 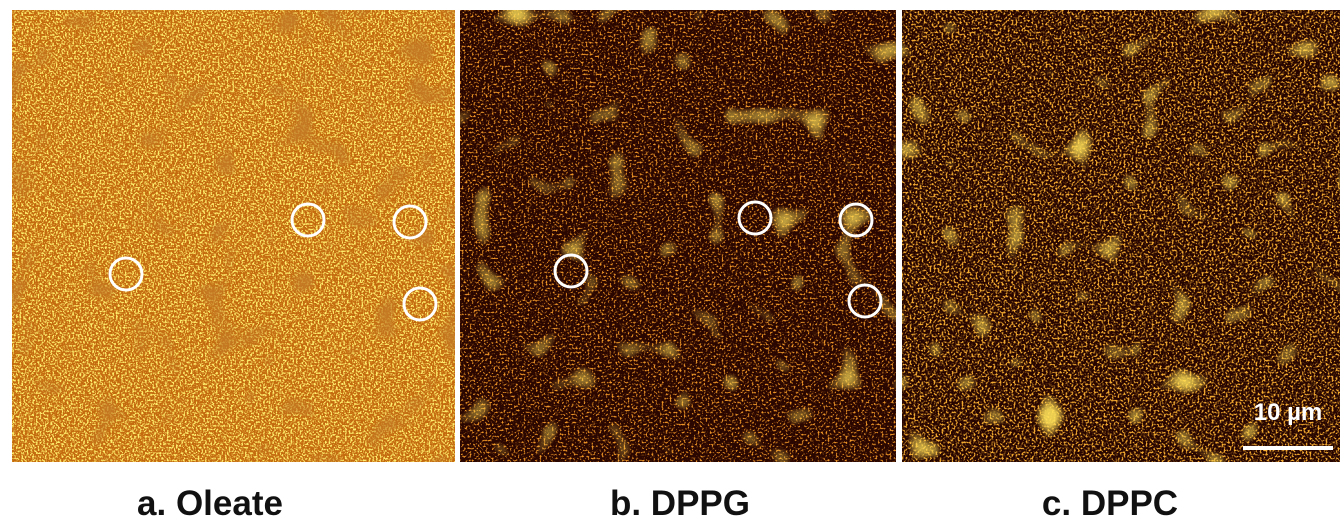 I want to click on panel-label: c. DPPC, so click(x=1110, y=503).